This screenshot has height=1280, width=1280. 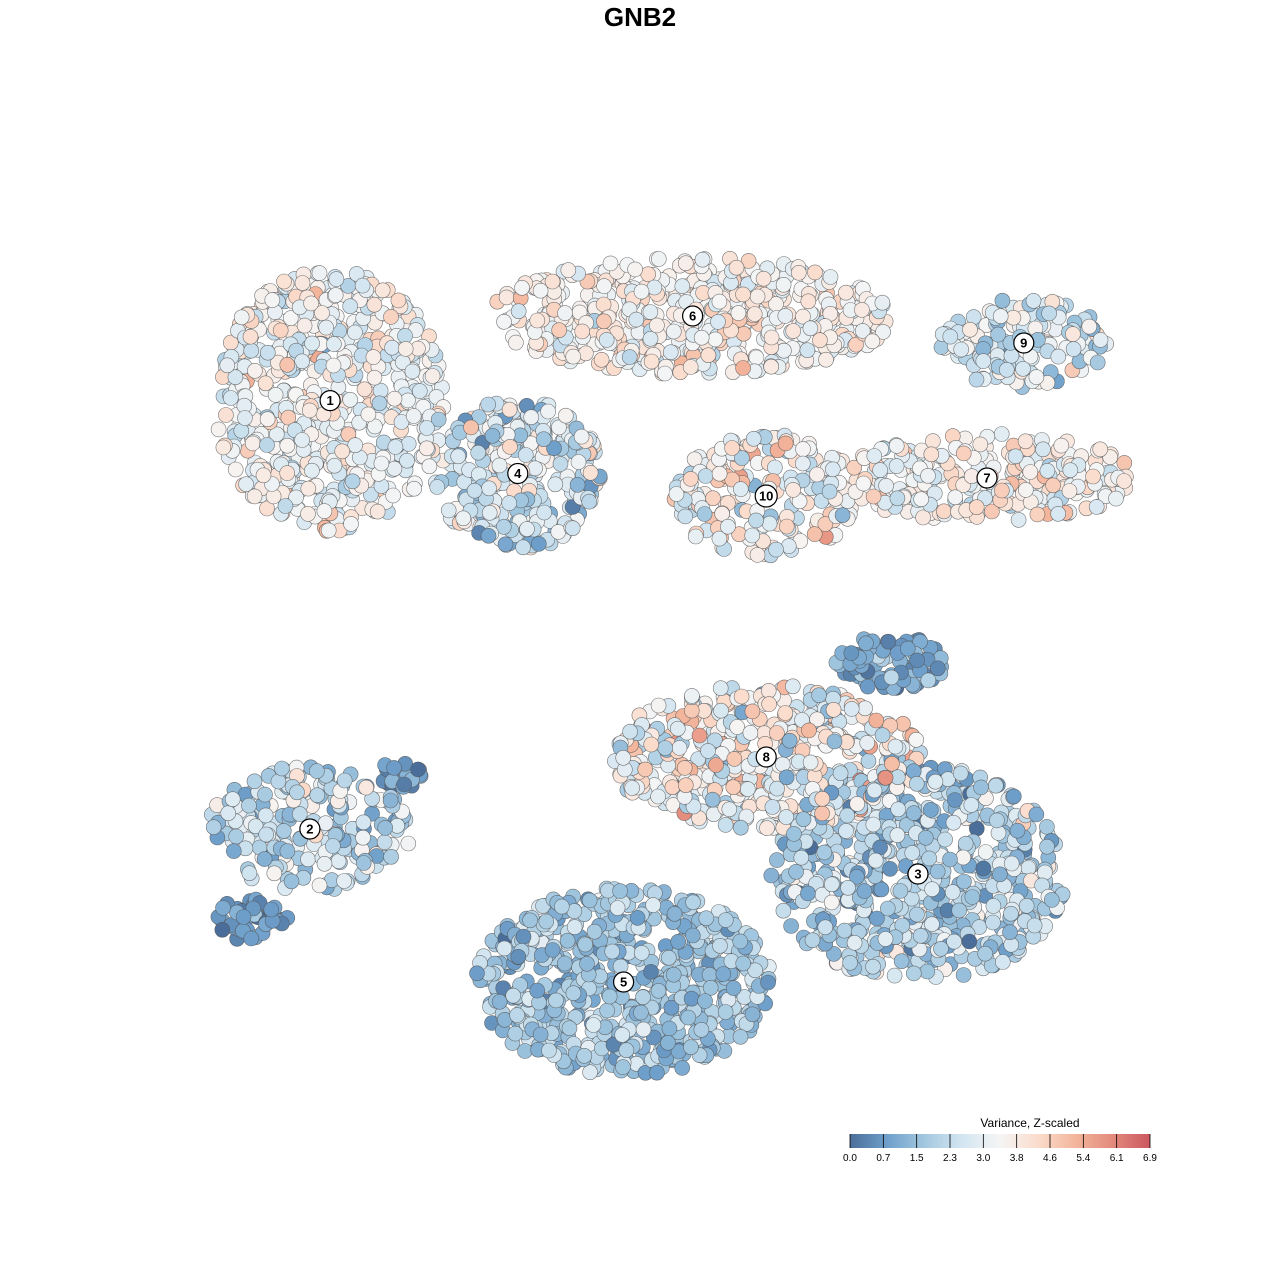 What do you see at coordinates (1017, 1158) in the screenshot?
I see `colorbar-tick-label: 3.8` at bounding box center [1017, 1158].